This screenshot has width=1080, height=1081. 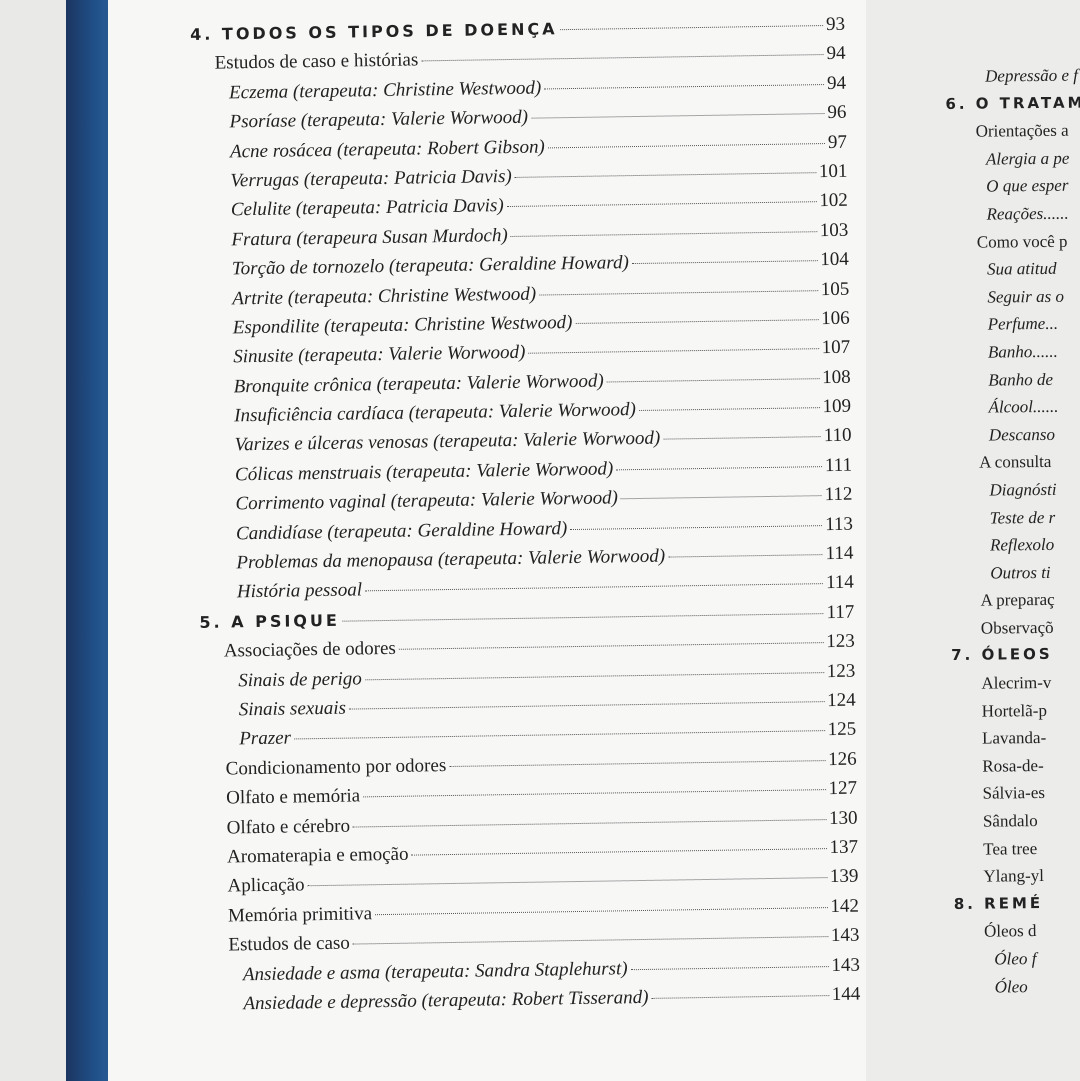 What do you see at coordinates (1010, 821) in the screenshot?
I see `toc-entry: Sândalo` at bounding box center [1010, 821].